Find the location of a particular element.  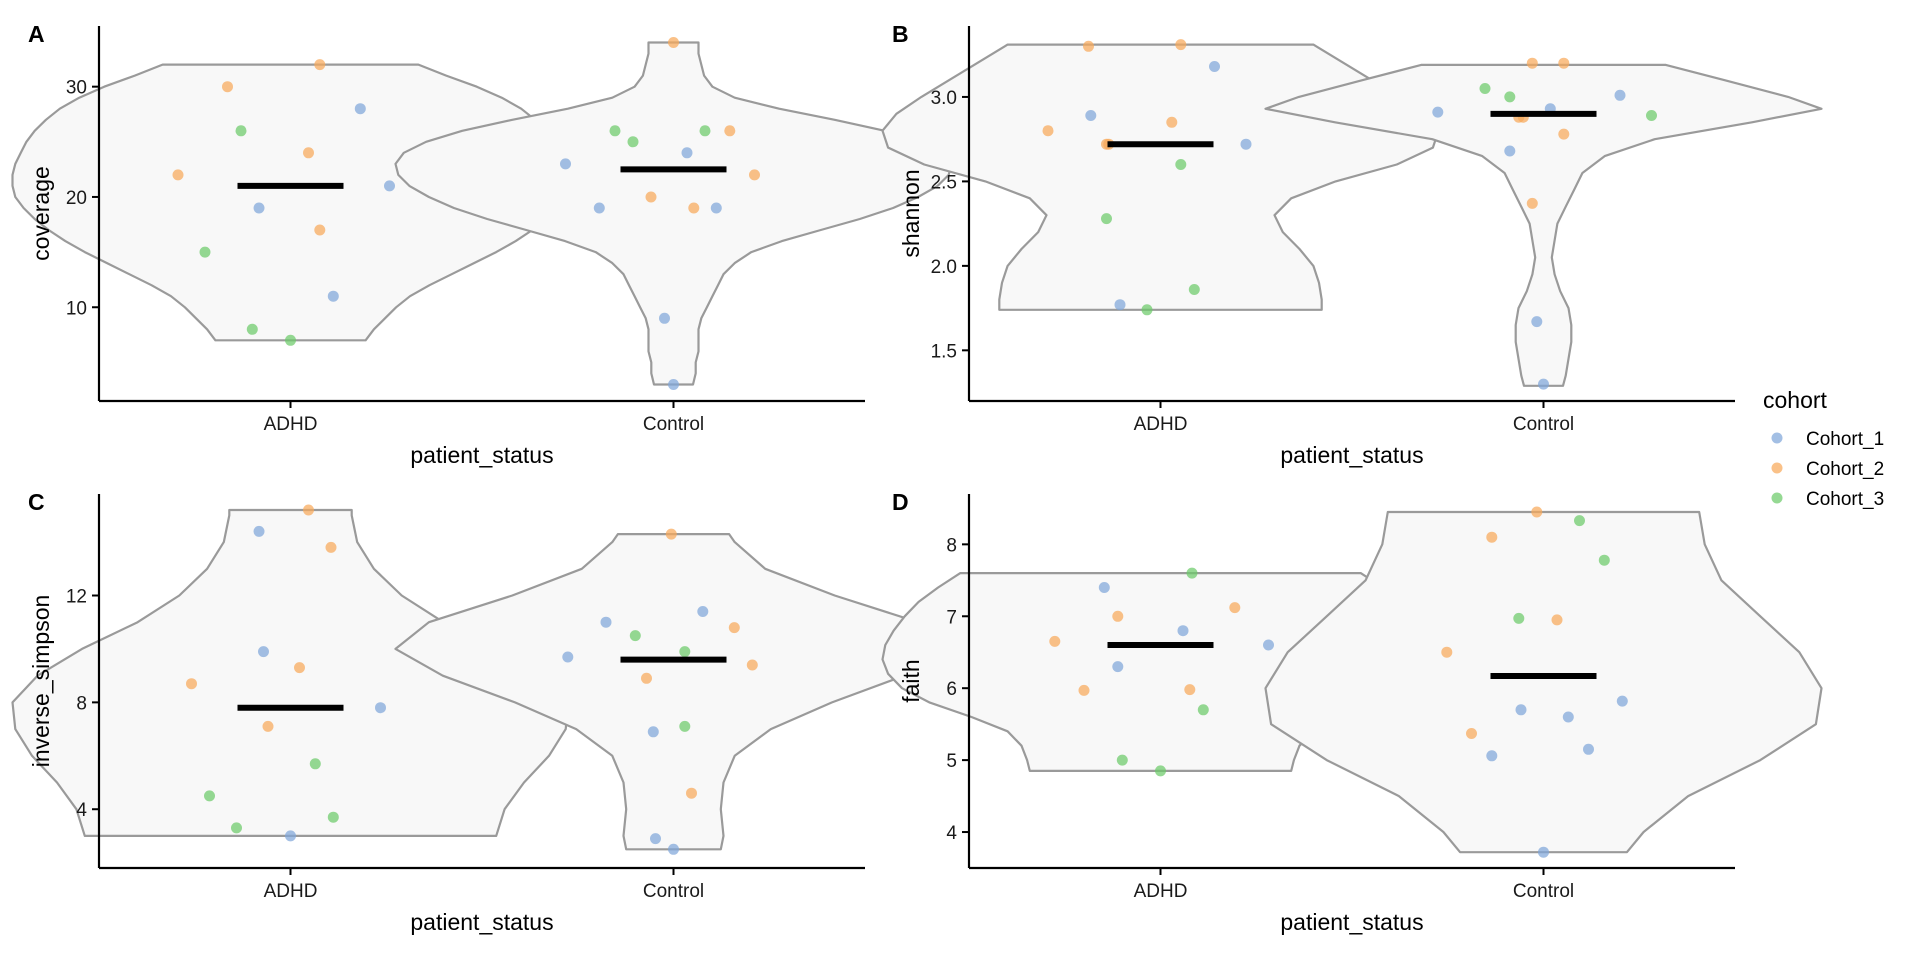

y-axis-title: faith is located at coordinates (911, 680).